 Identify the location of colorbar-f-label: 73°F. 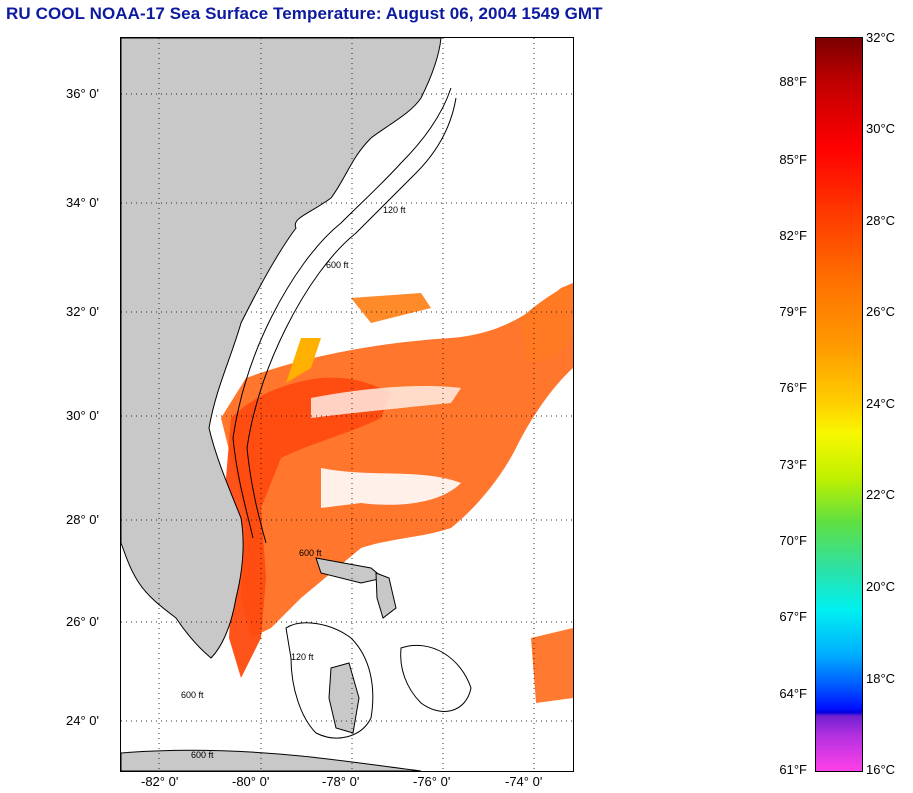
(793, 464).